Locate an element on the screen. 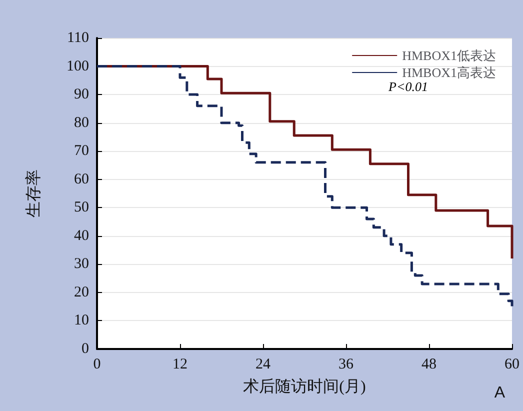  y-axis-title: 生存率 is located at coordinates (33, 194).